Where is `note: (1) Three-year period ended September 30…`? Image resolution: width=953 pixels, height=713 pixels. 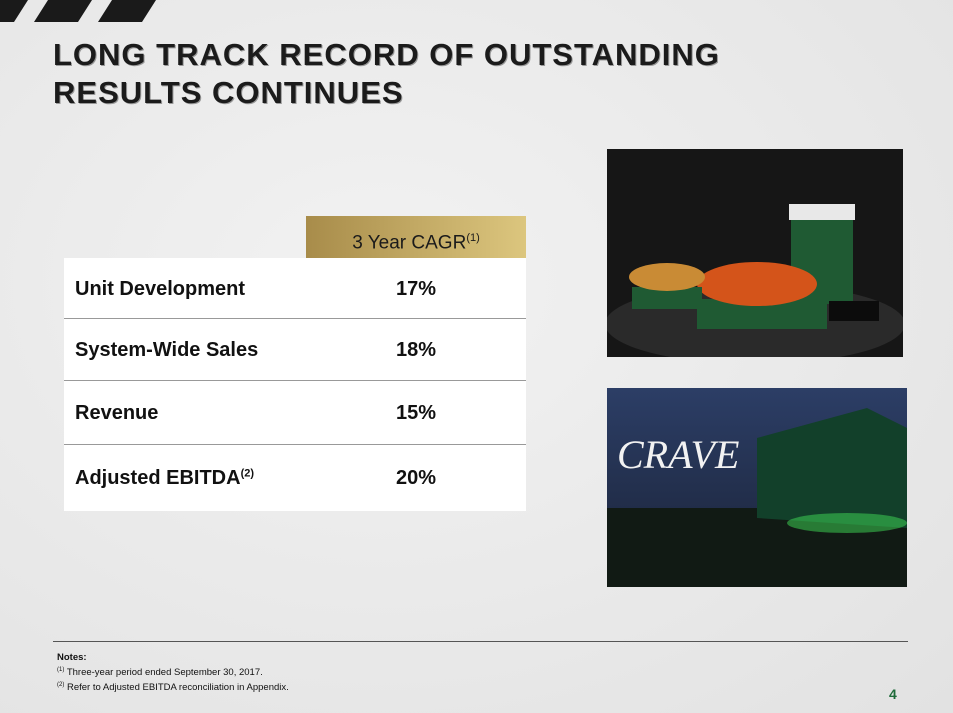 note: (1) Three-year period ended September 30… is located at coordinates (173, 671).